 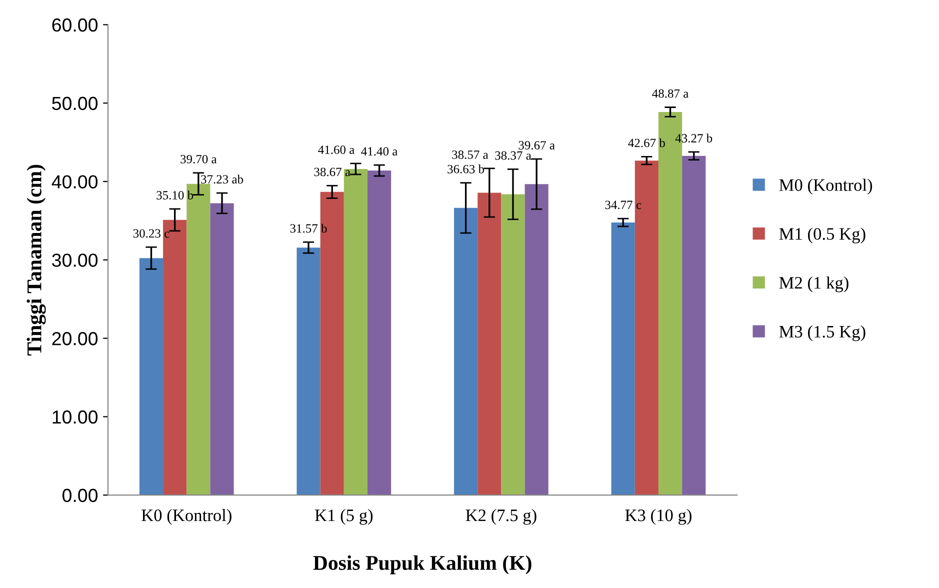 What do you see at coordinates (379, 151) in the screenshot?
I see `data-label: 41.40 a` at bounding box center [379, 151].